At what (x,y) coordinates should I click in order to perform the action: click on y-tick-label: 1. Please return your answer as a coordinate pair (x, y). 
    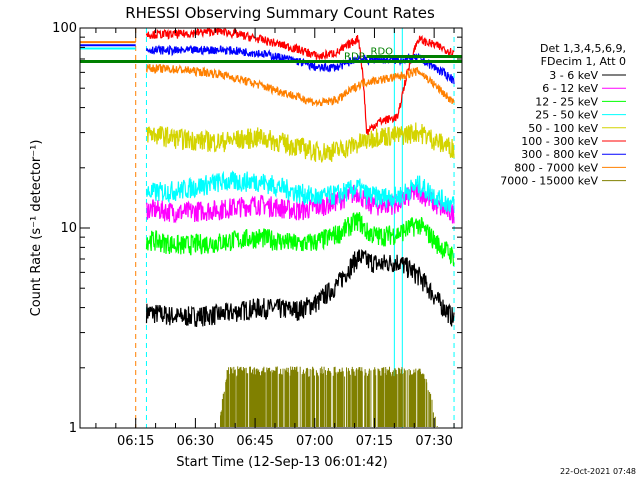
    Looking at the image, I should click on (73, 428).